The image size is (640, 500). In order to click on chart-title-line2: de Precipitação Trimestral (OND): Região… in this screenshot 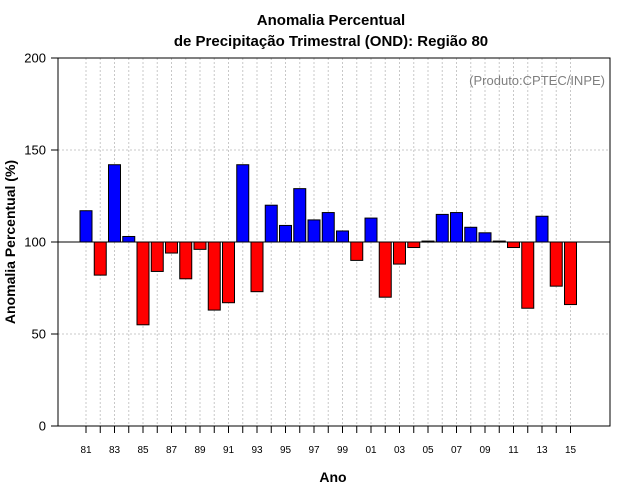, I will do `click(331, 41)`.